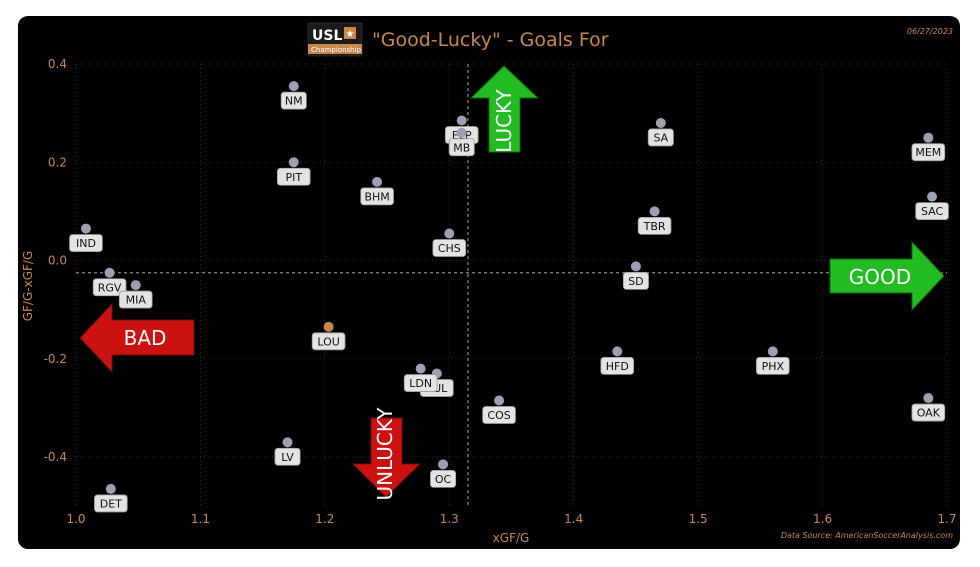 The width and height of the screenshot is (980, 567). I want to click on chart-date: 06/27/2023, so click(930, 31).